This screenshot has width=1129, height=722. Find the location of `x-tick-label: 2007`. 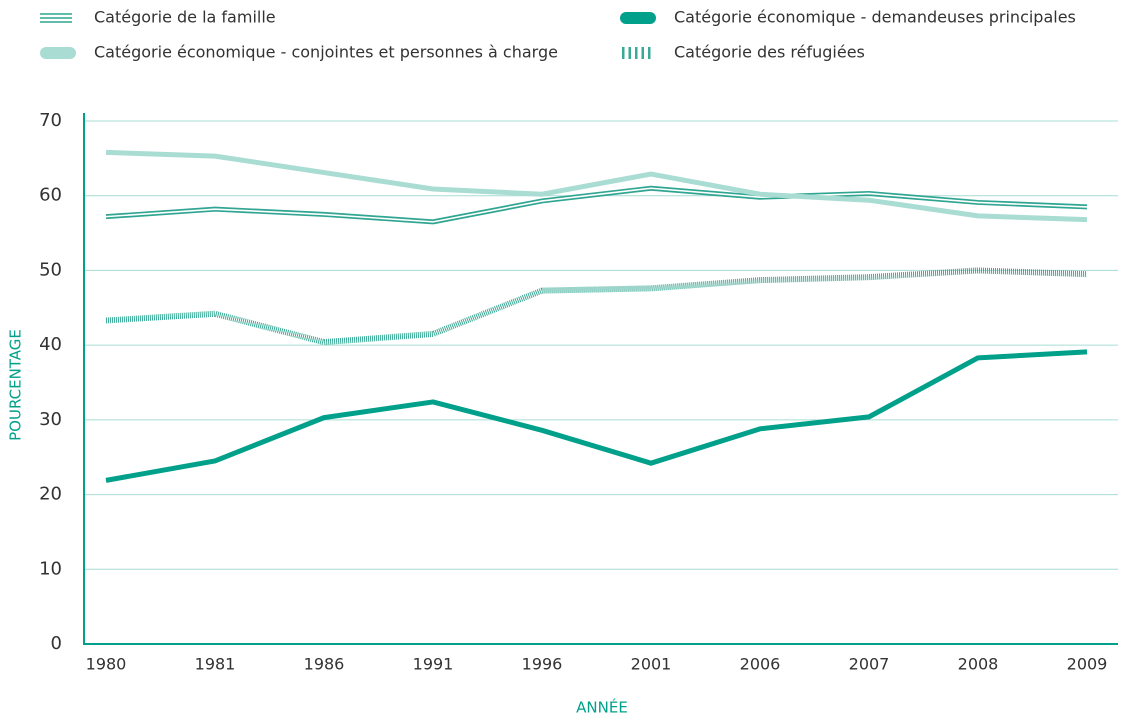

x-tick-label: 2007 is located at coordinates (869, 664).